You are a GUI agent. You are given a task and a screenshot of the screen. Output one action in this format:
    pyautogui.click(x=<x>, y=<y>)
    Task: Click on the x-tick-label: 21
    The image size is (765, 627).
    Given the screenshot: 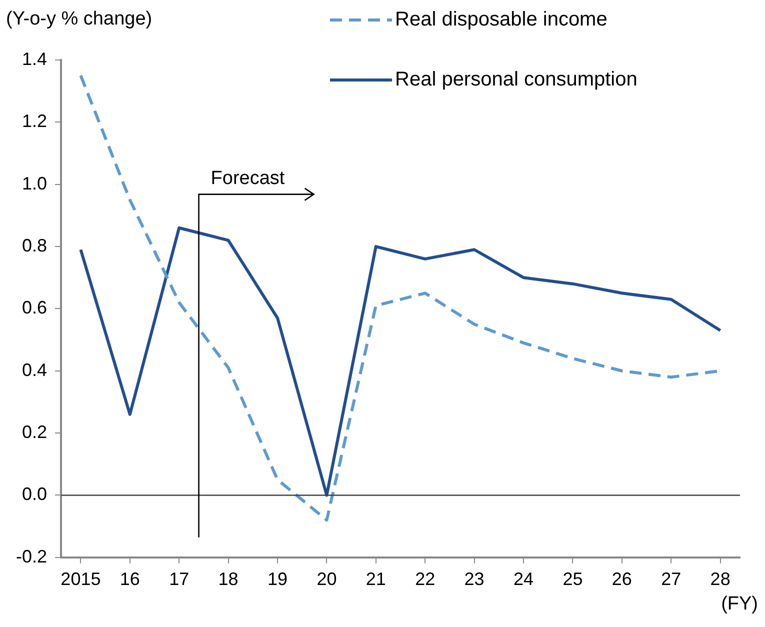 What is the action you would take?
    pyautogui.click(x=376, y=579)
    